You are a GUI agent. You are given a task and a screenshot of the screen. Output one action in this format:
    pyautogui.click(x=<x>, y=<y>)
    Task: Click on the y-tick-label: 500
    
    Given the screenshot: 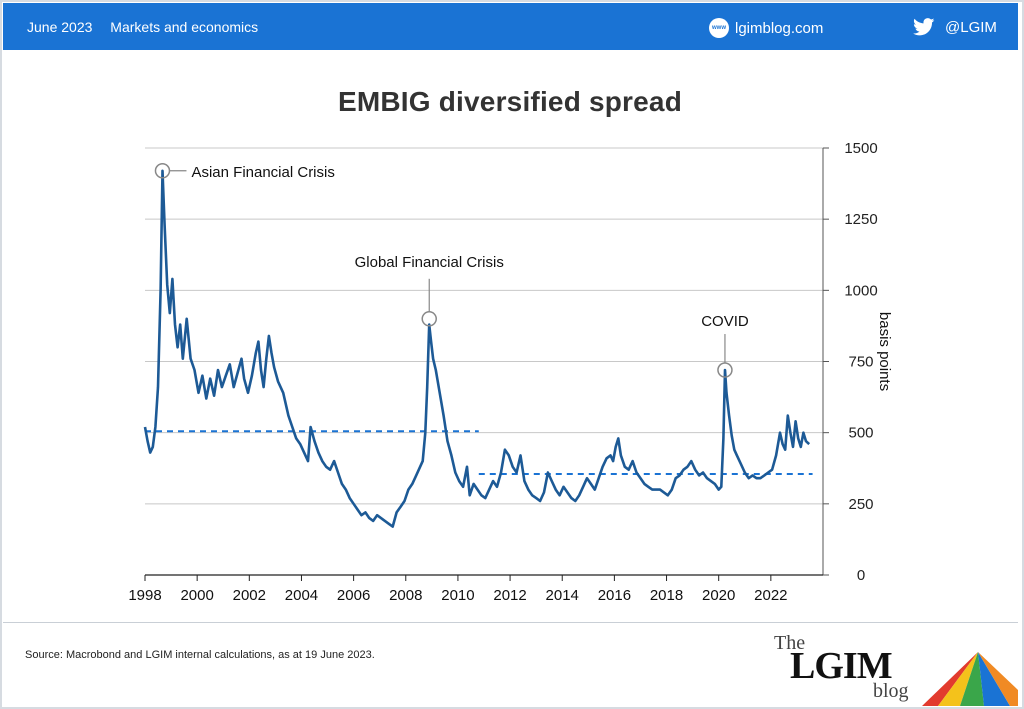 What is the action you would take?
    pyautogui.click(x=860, y=433)
    